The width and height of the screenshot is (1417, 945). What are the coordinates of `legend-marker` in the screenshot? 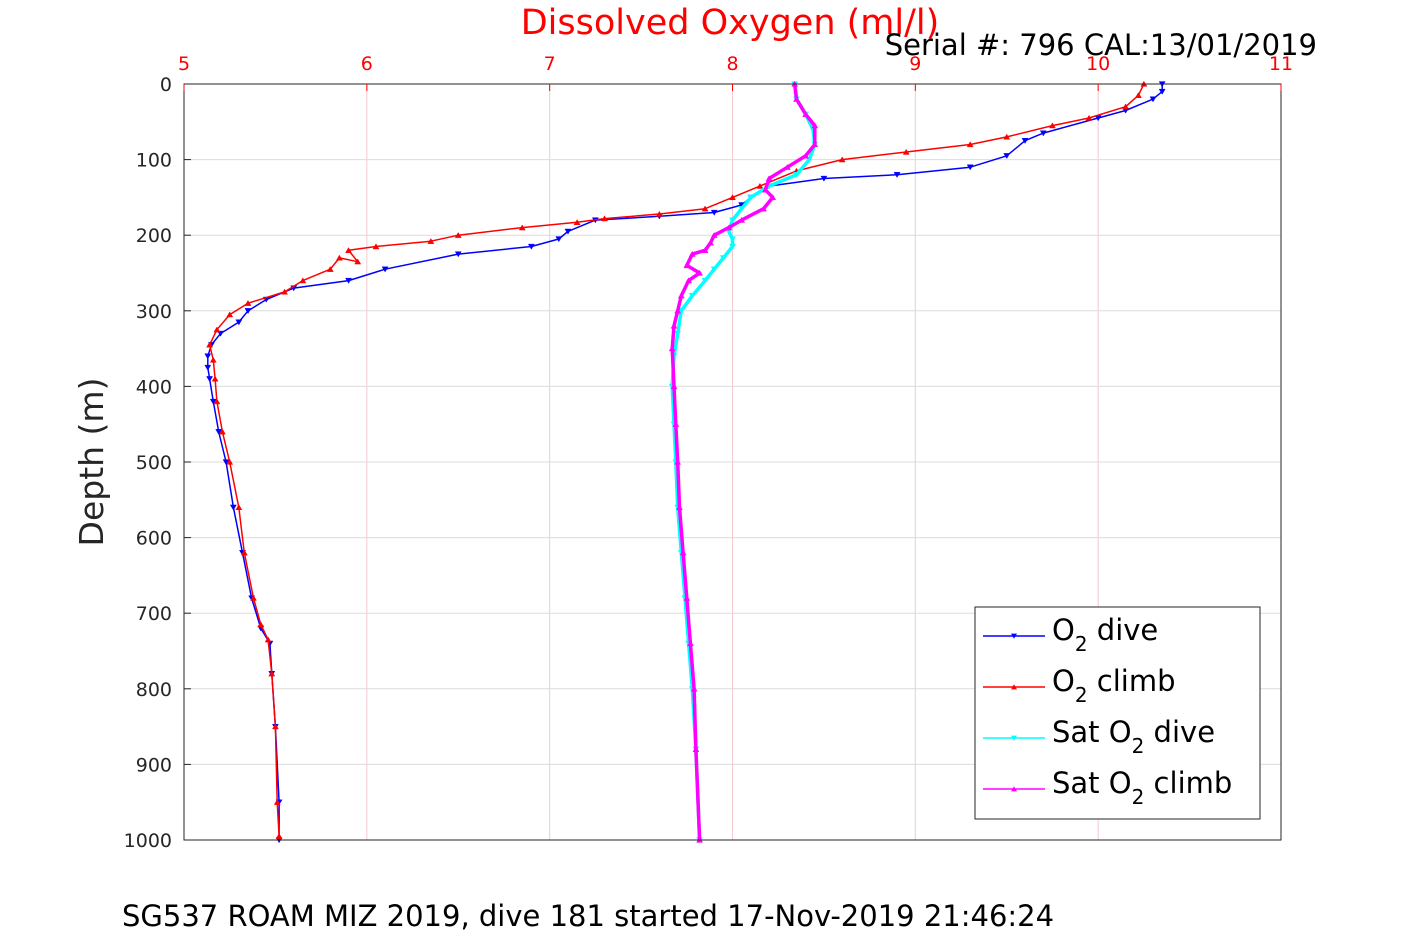 It's located at (1014, 789).